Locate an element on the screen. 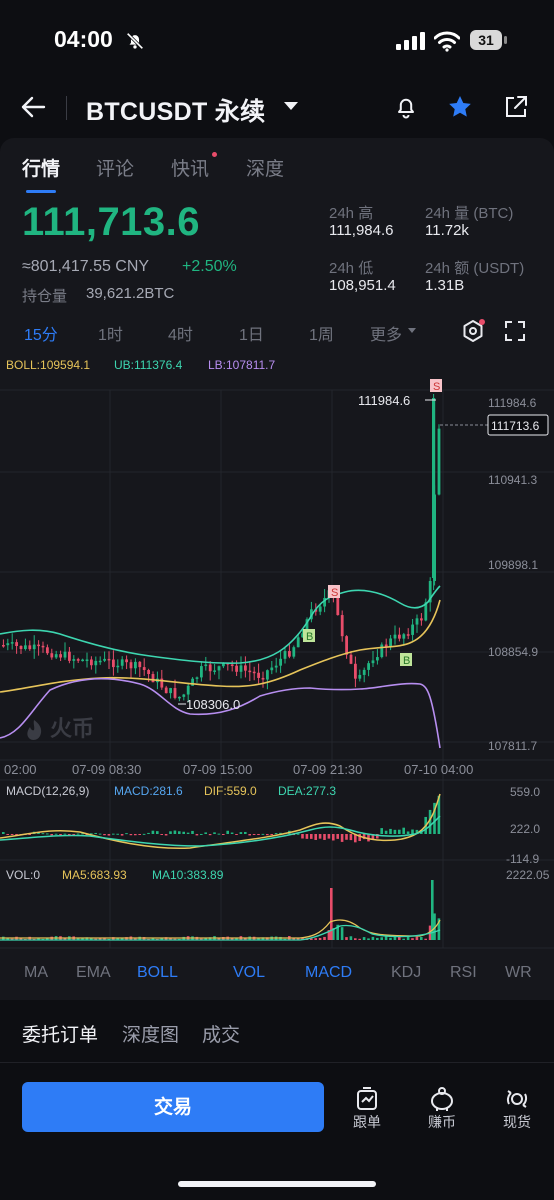 This screenshot has height=1200, width=554. tab-depth: 深度 is located at coordinates (265, 169).